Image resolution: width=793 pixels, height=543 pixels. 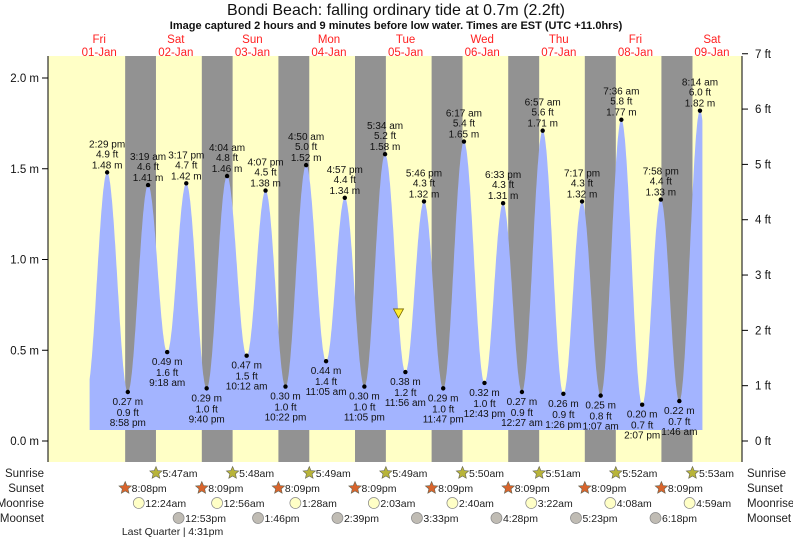 I want to click on day-name-label: Fri, so click(x=635, y=40).